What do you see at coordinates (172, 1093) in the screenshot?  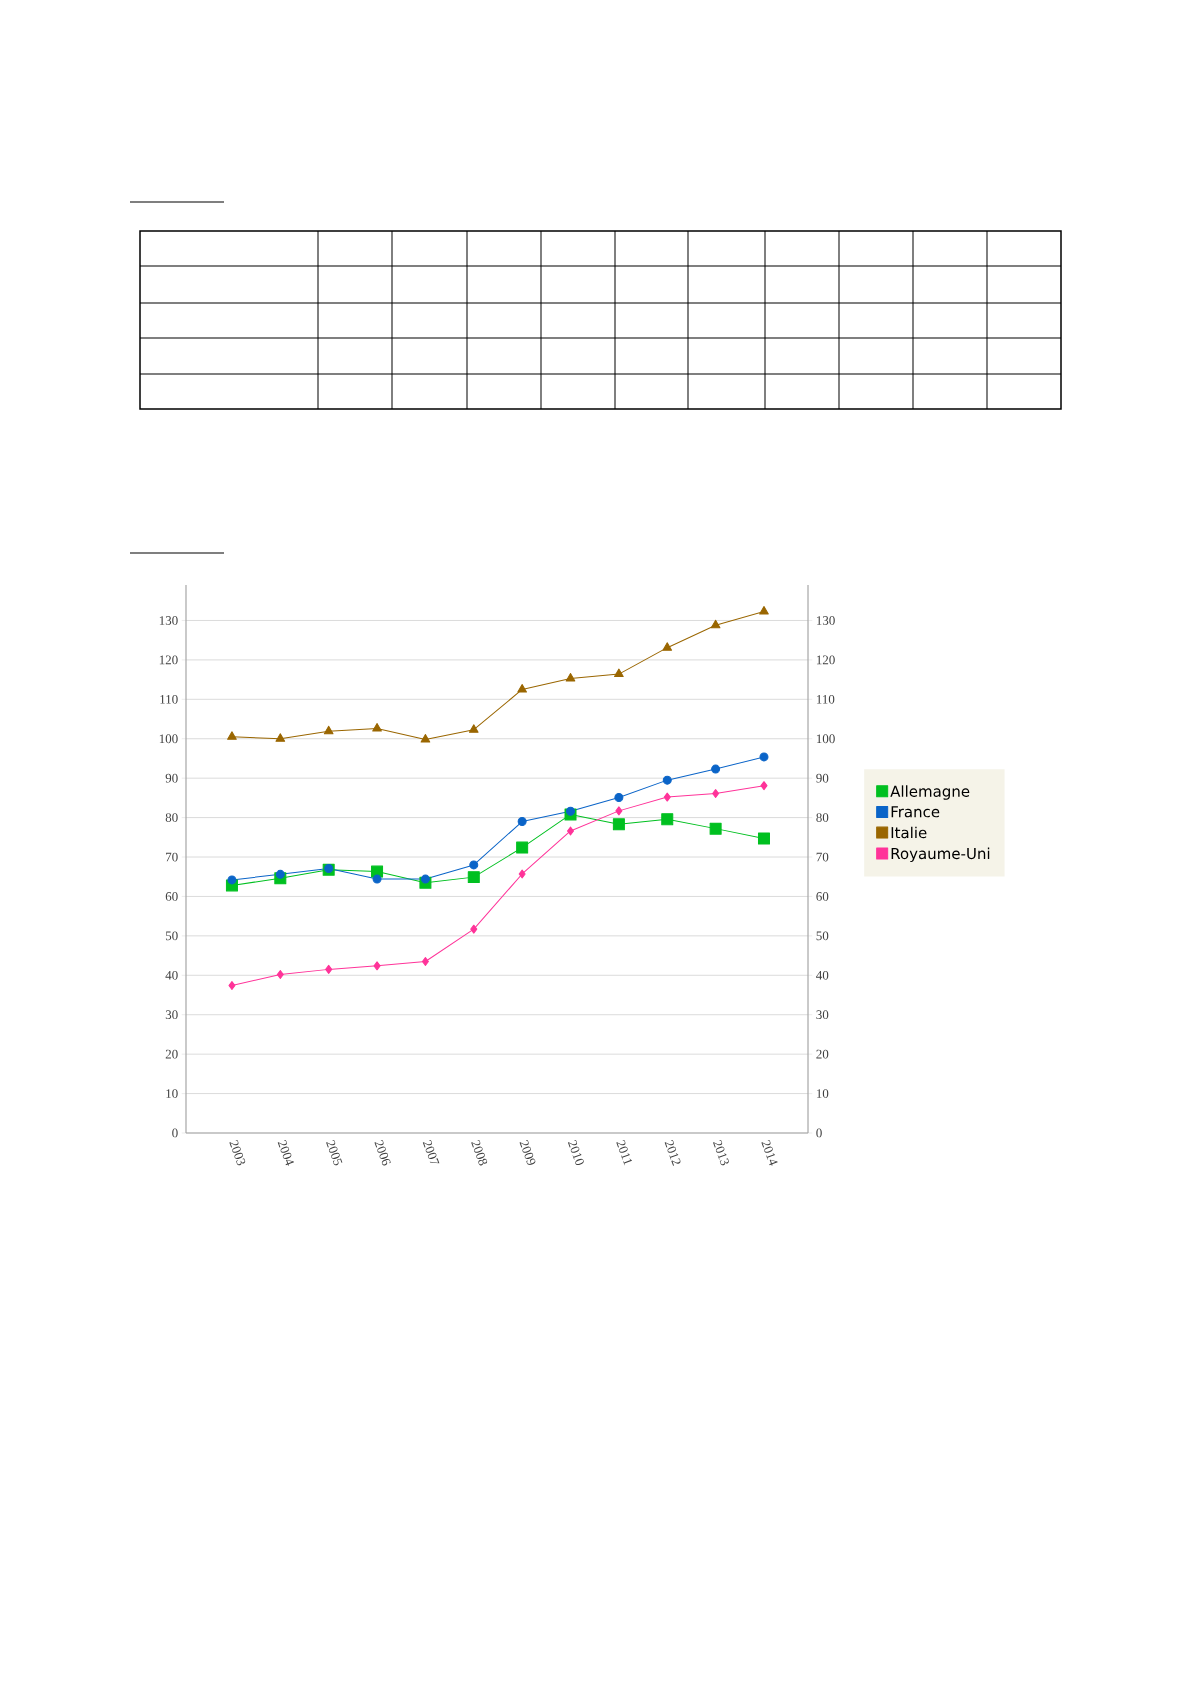 I see `y-tick-label: 10` at bounding box center [172, 1093].